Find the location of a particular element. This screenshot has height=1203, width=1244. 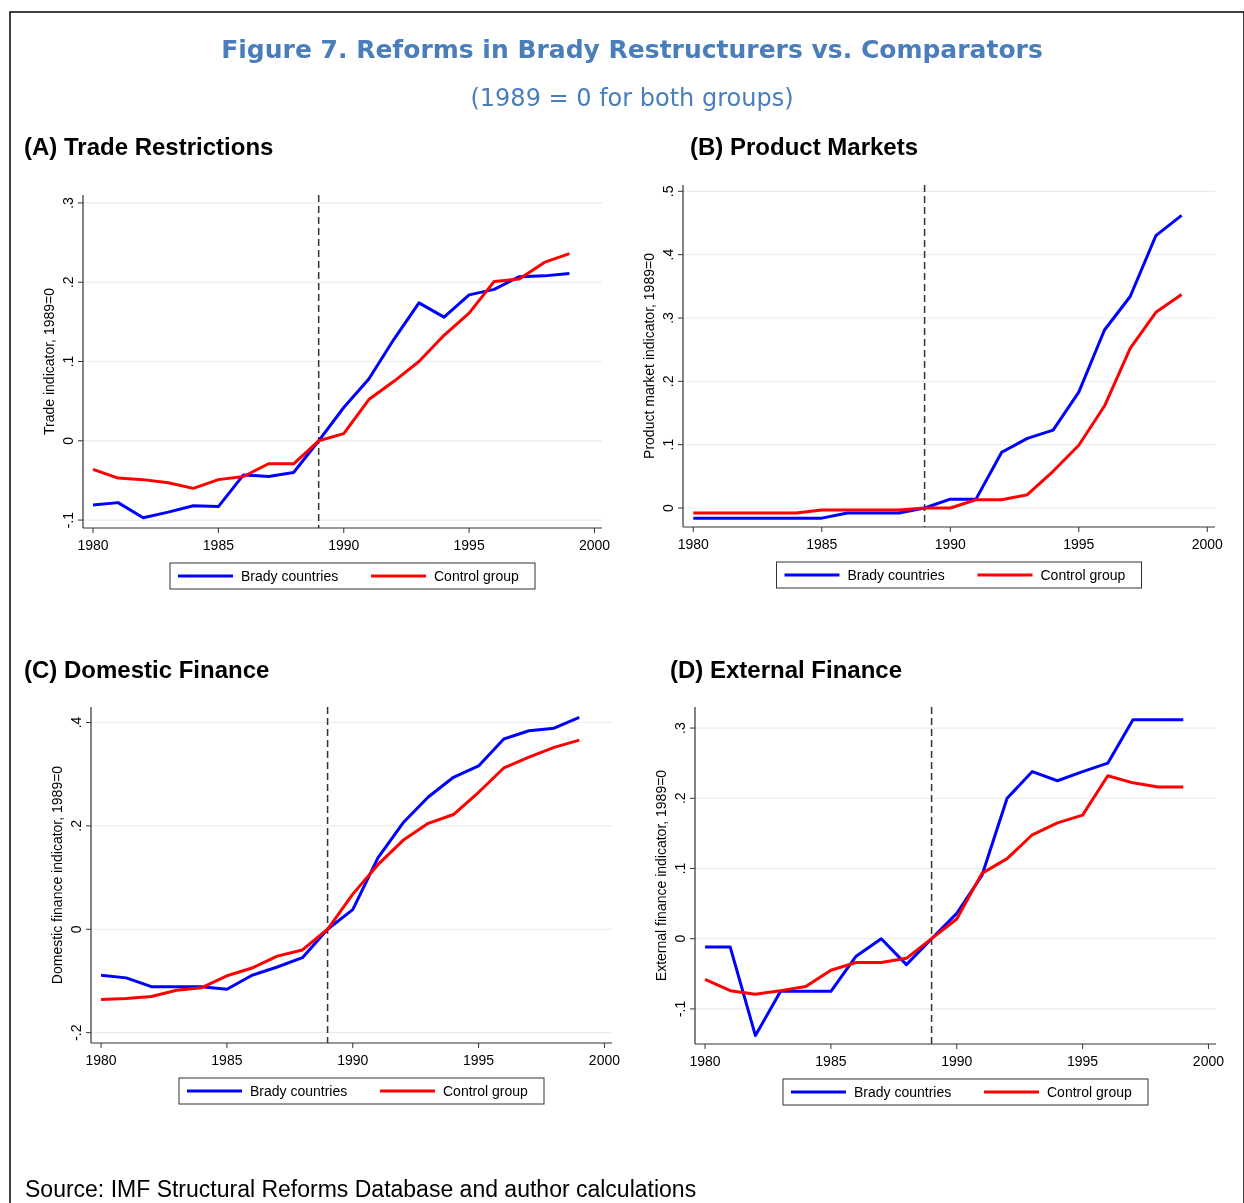

chart-title: (C) Domestic Finance is located at coordinates (147, 669).